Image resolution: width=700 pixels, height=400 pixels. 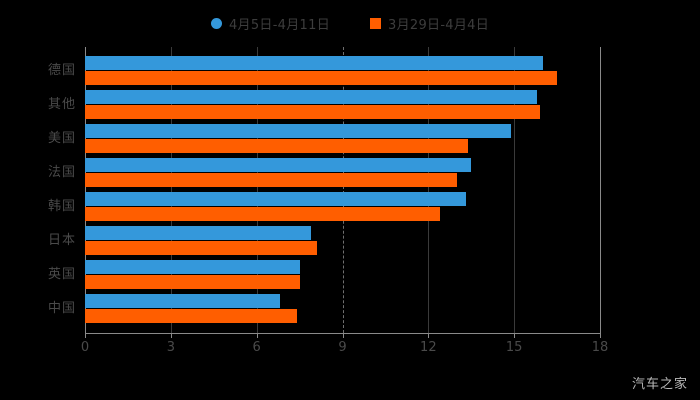 I want to click on y-axis-labels: 德国其他美国法国韩国日本英国中国, so click(x=38, y=190).